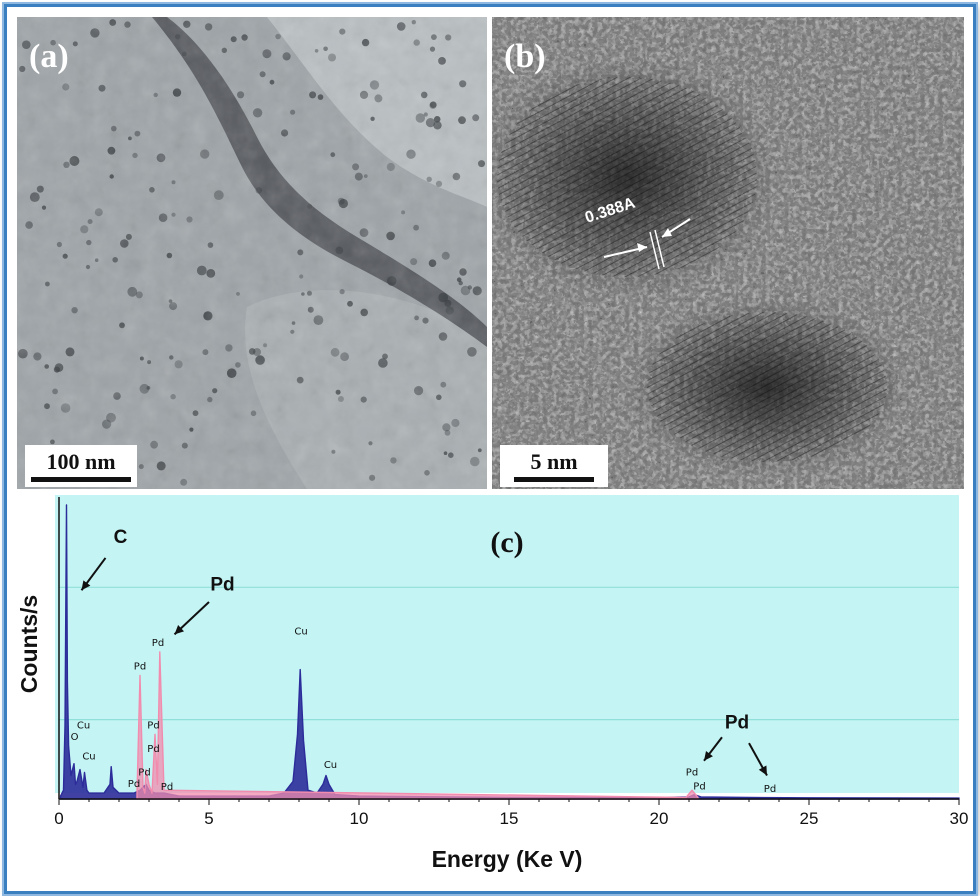  What do you see at coordinates (29, 644) in the screenshot?
I see `y-axis-title: Counts/s` at bounding box center [29, 644].